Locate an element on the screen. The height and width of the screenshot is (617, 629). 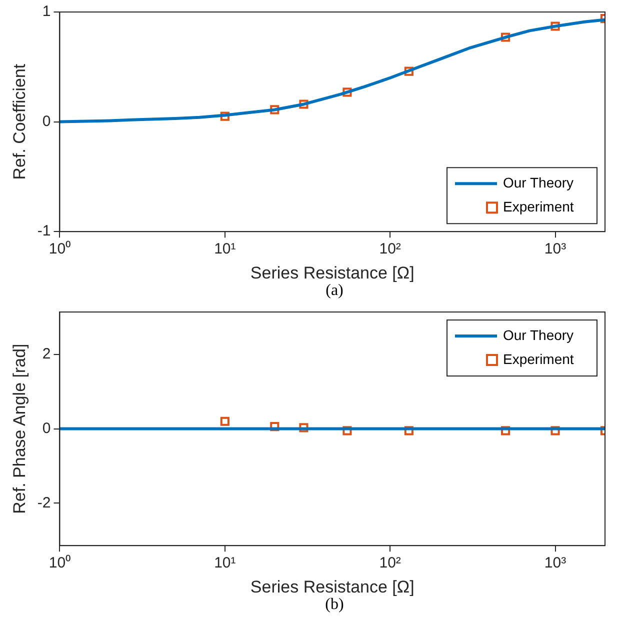
y-axis-title: Ref. Phase Angle [rad] is located at coordinates (19, 429).